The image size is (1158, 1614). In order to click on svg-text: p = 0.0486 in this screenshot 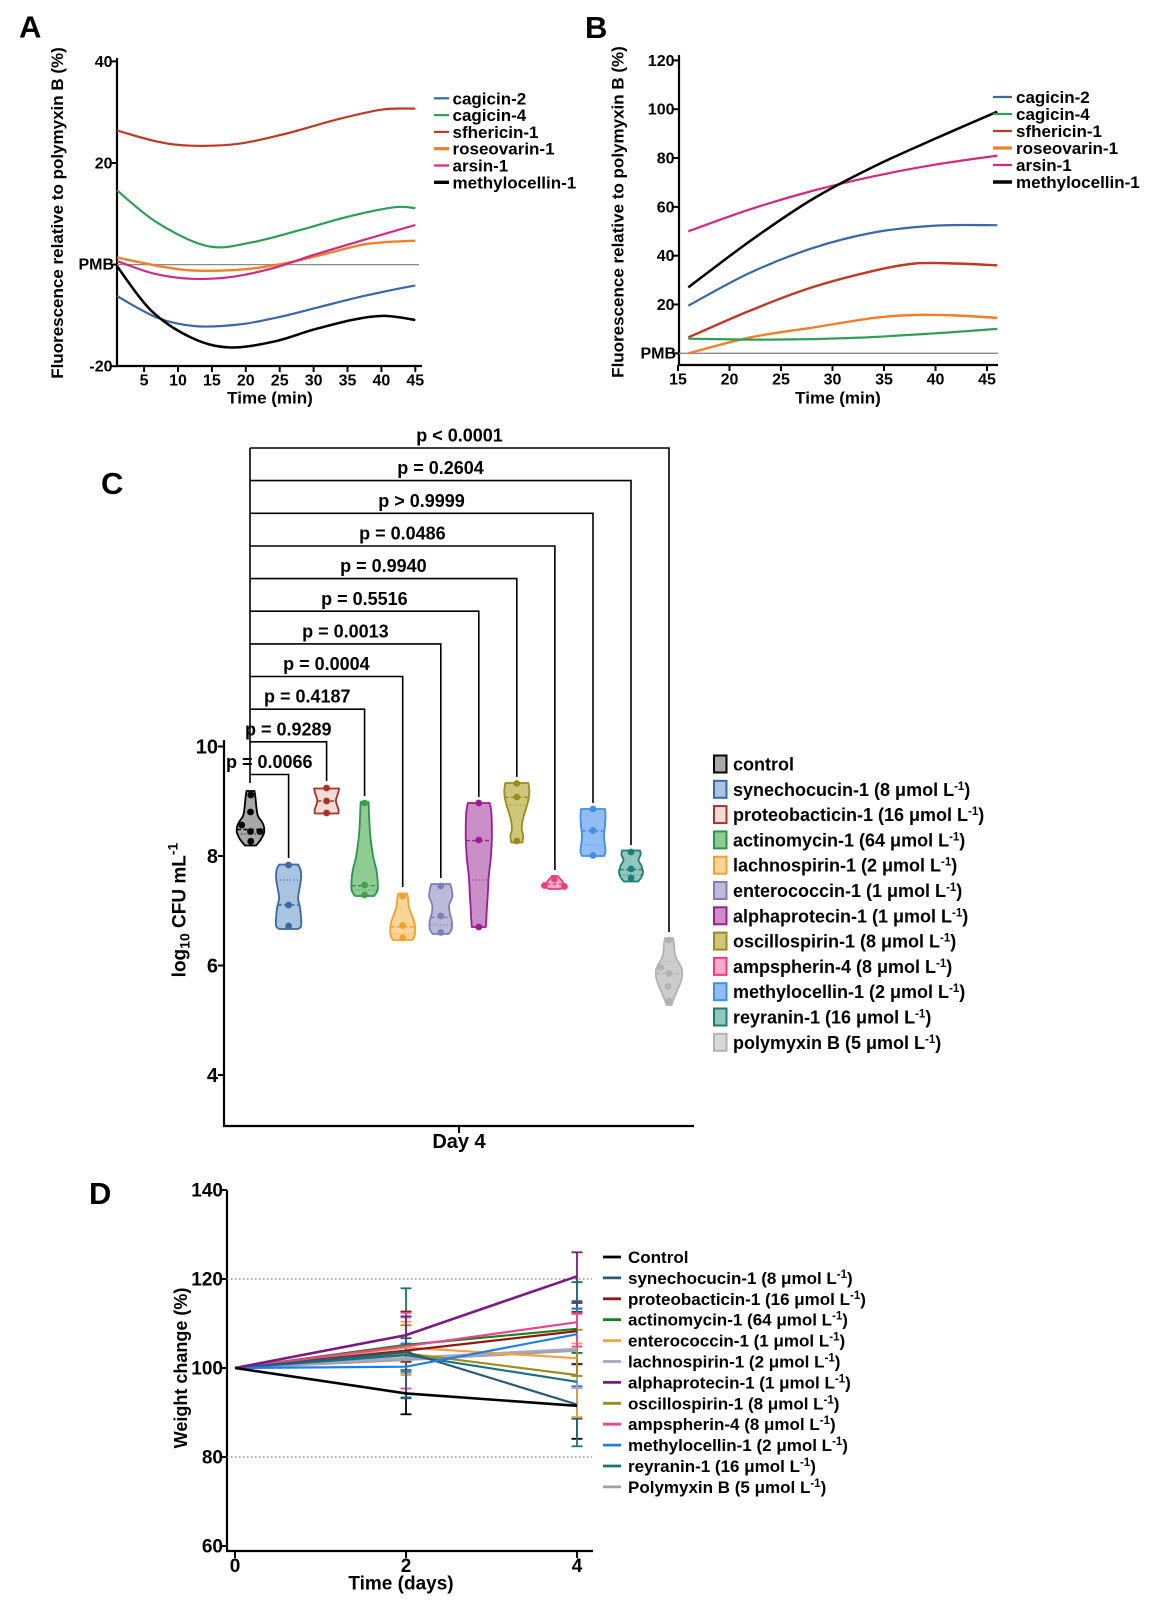, I will do `click(402, 534)`.